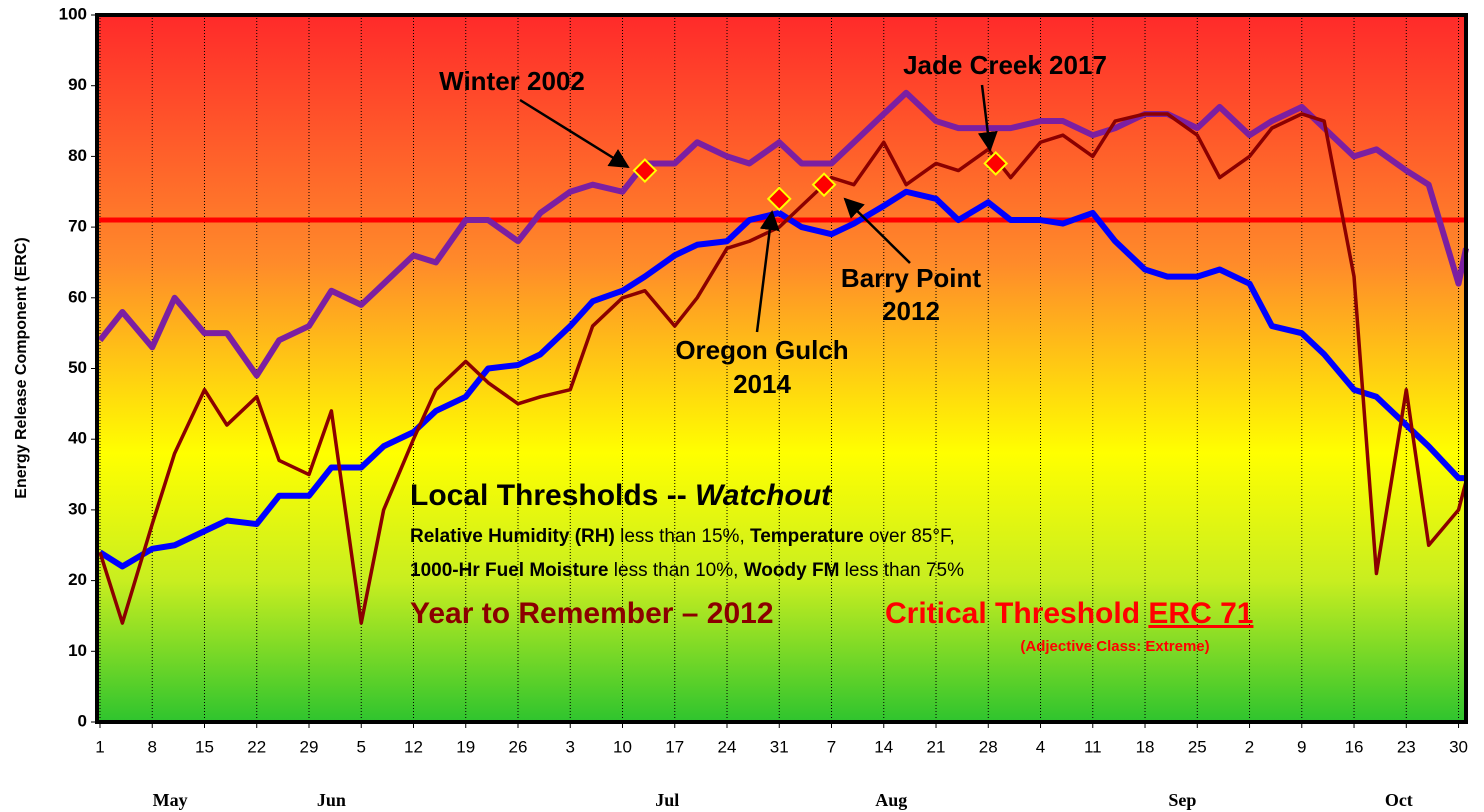 The height and width of the screenshot is (812, 1484). What do you see at coordinates (1249, 746) in the screenshot?
I see `x-tick-label: 2` at bounding box center [1249, 746].